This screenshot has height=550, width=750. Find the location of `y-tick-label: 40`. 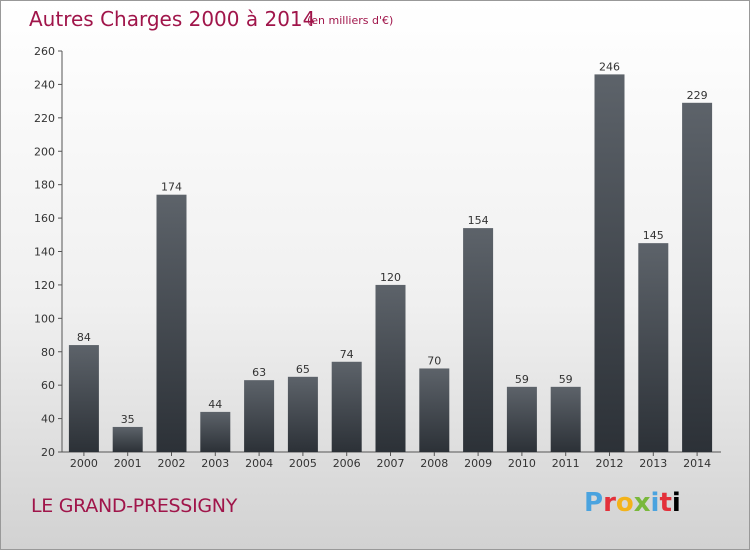

y-tick-label: 40 is located at coordinates (48, 419).